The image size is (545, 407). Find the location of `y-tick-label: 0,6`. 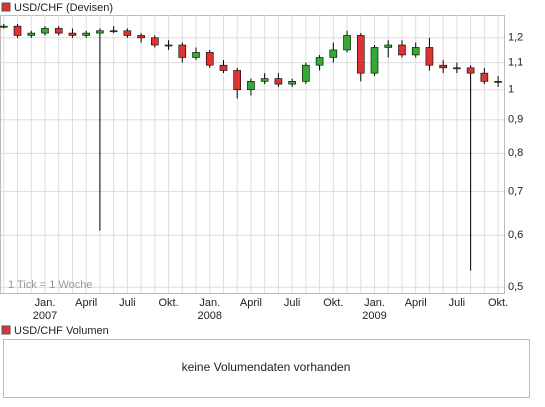

y-tick-label: 0,6 is located at coordinates (515, 235).